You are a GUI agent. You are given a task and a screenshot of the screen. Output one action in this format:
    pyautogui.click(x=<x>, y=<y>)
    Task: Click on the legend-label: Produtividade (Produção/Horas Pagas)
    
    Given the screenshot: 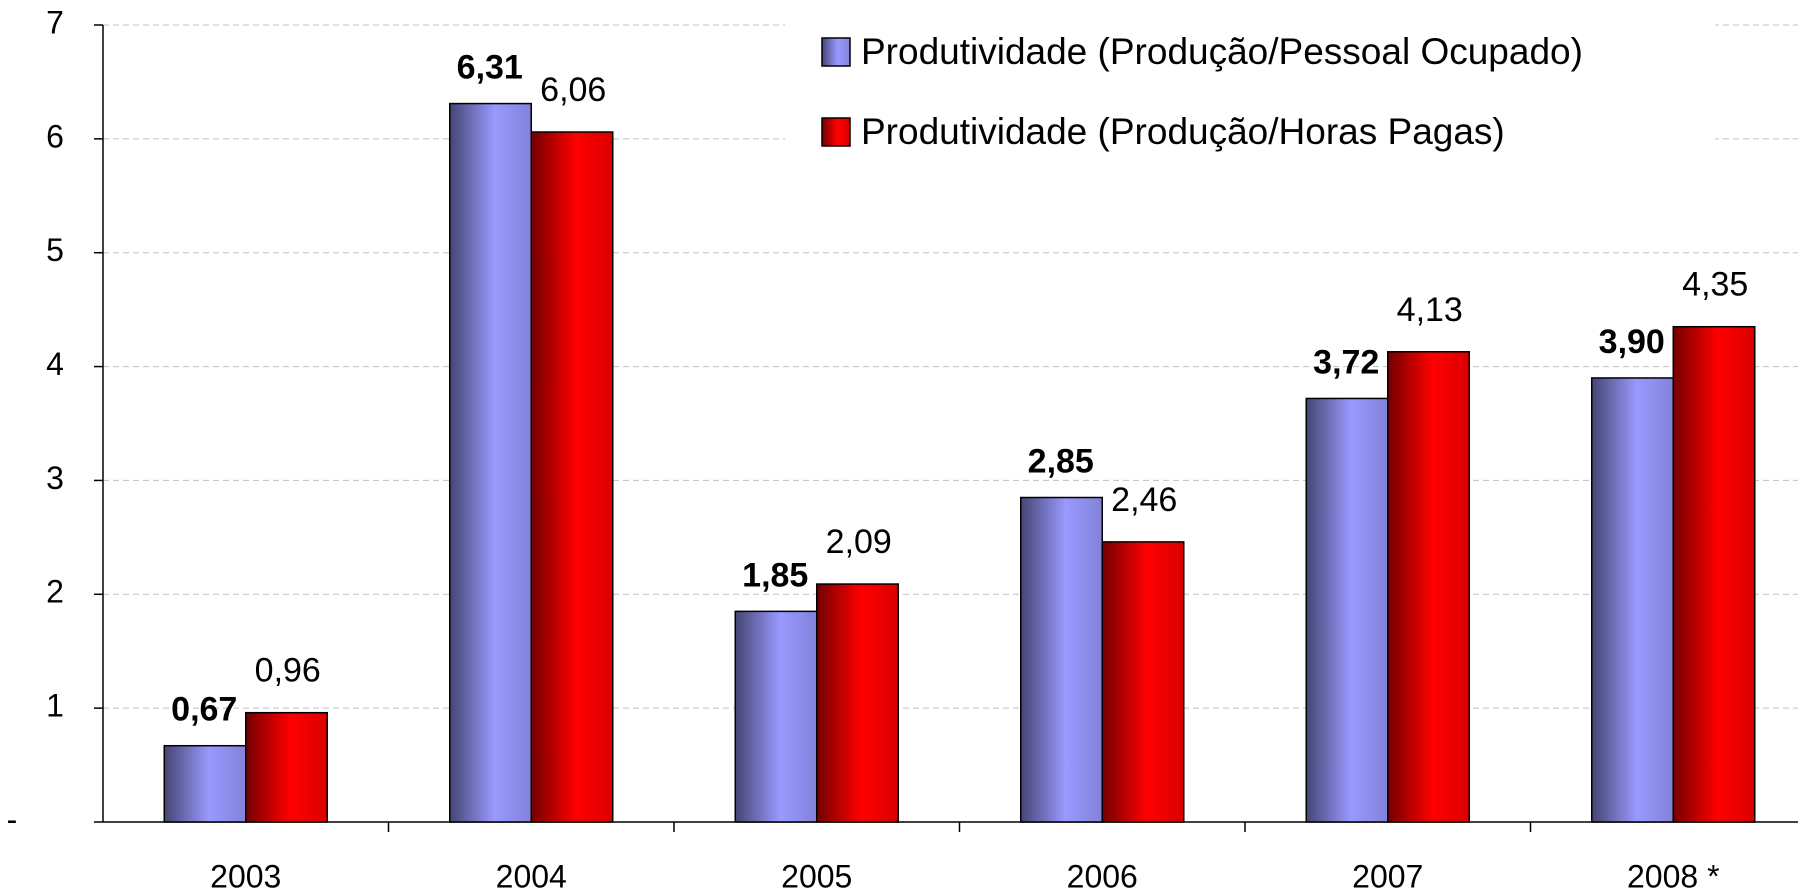 What is the action you would take?
    pyautogui.click(x=1183, y=131)
    